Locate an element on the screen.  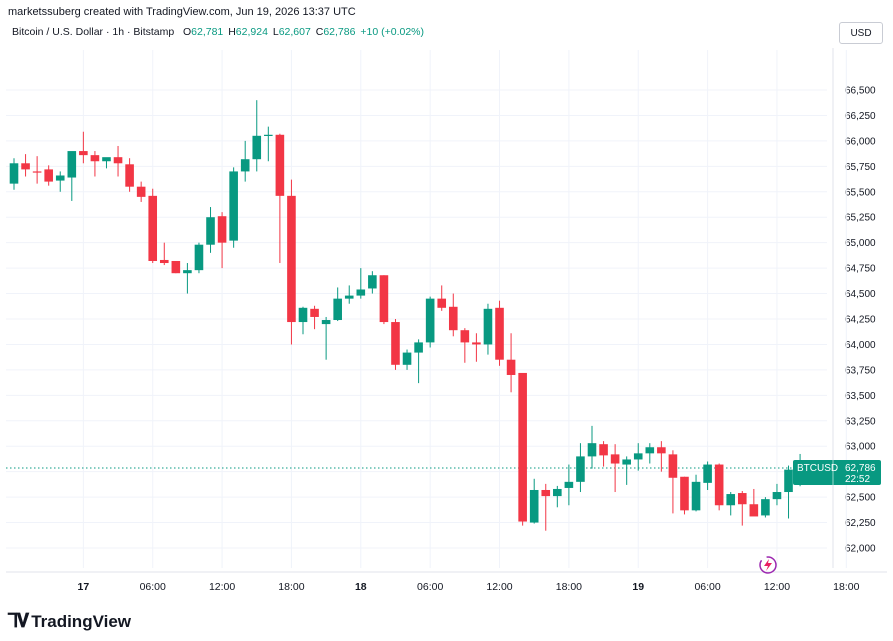
y-tick-label: 62,000 is located at coordinates (860, 549).